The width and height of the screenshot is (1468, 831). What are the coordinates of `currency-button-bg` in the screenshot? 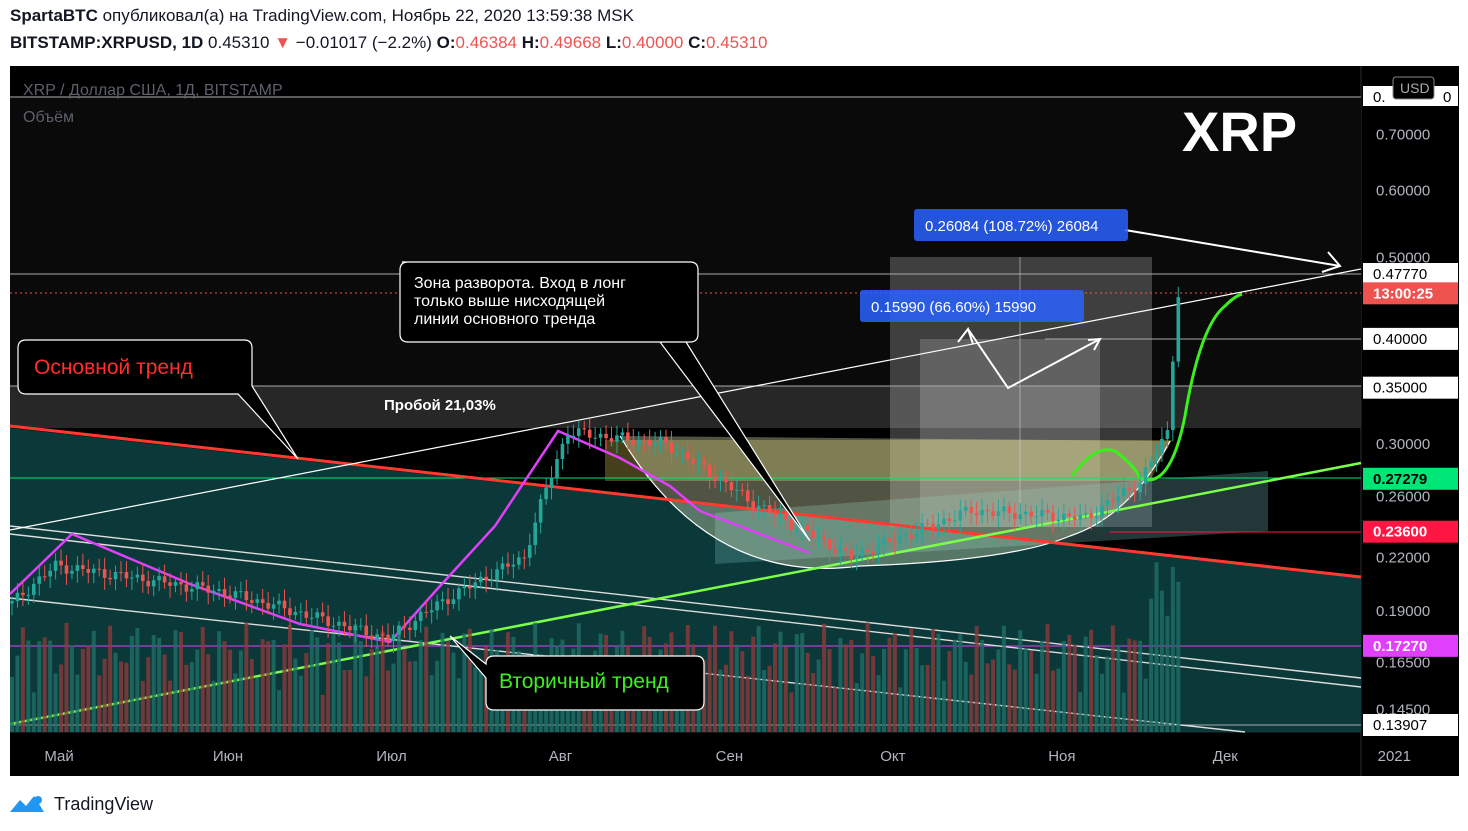 It's located at (1413, 88).